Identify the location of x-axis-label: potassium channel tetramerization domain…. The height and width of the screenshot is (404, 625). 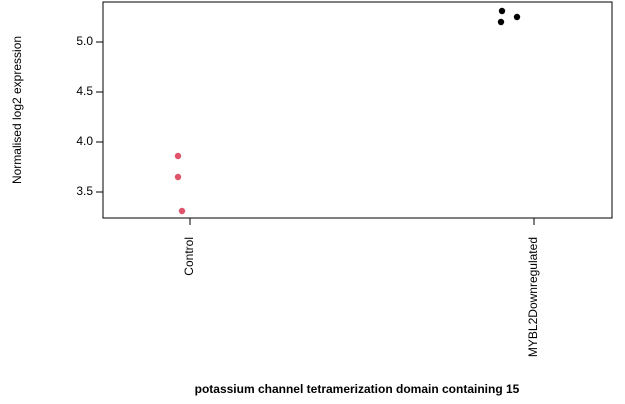
(357, 389).